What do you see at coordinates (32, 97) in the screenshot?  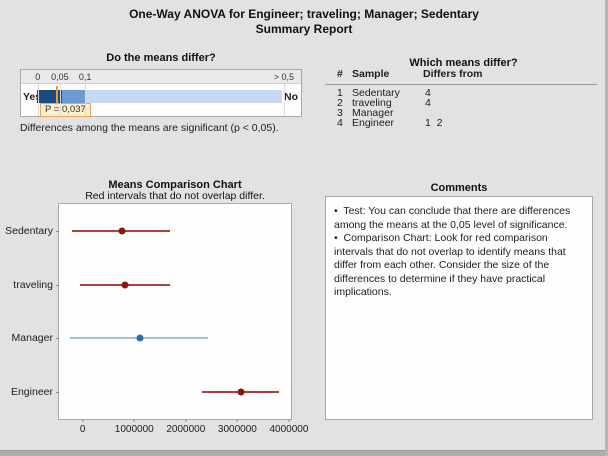 I see `yes-label: Yes` at bounding box center [32, 97].